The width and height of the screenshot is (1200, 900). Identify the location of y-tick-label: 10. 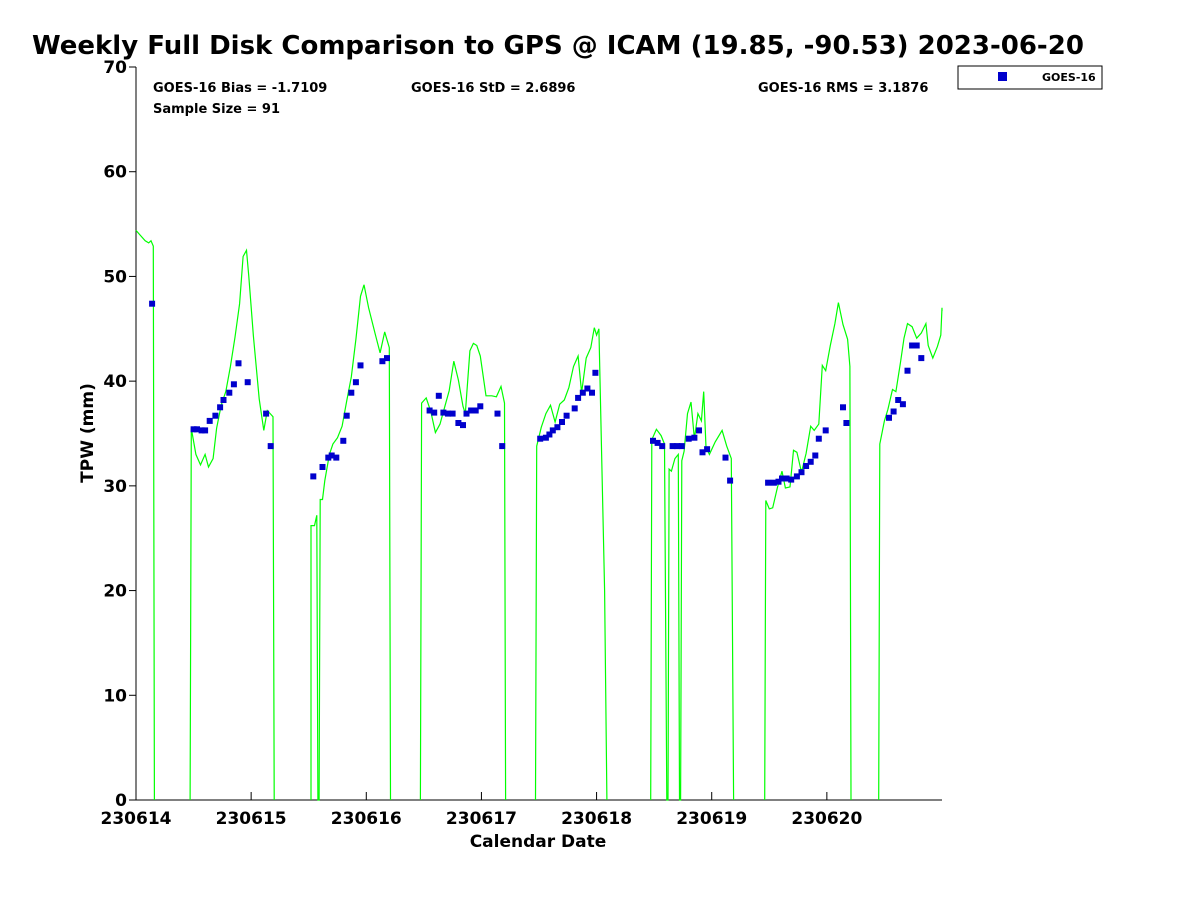
(115, 696).